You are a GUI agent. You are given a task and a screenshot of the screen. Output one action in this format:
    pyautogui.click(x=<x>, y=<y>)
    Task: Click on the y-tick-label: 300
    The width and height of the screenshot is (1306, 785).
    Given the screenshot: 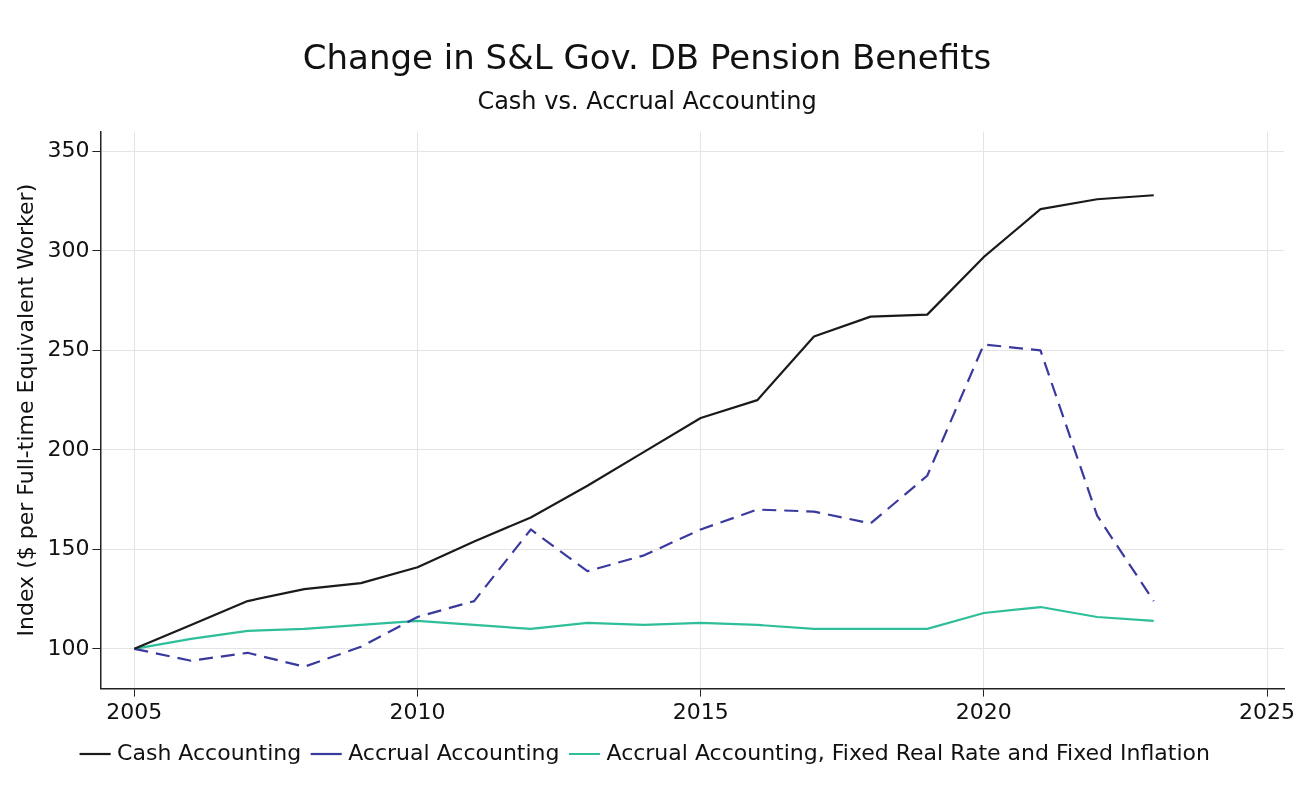 What is the action you would take?
    pyautogui.click(x=68, y=249)
    